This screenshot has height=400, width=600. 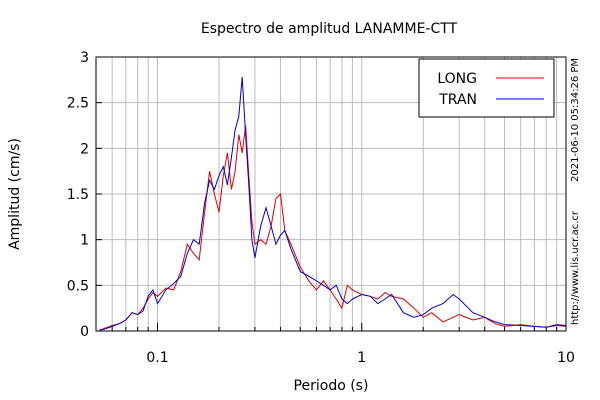 I want to click on legend: LONG TRAN, so click(x=486, y=88).